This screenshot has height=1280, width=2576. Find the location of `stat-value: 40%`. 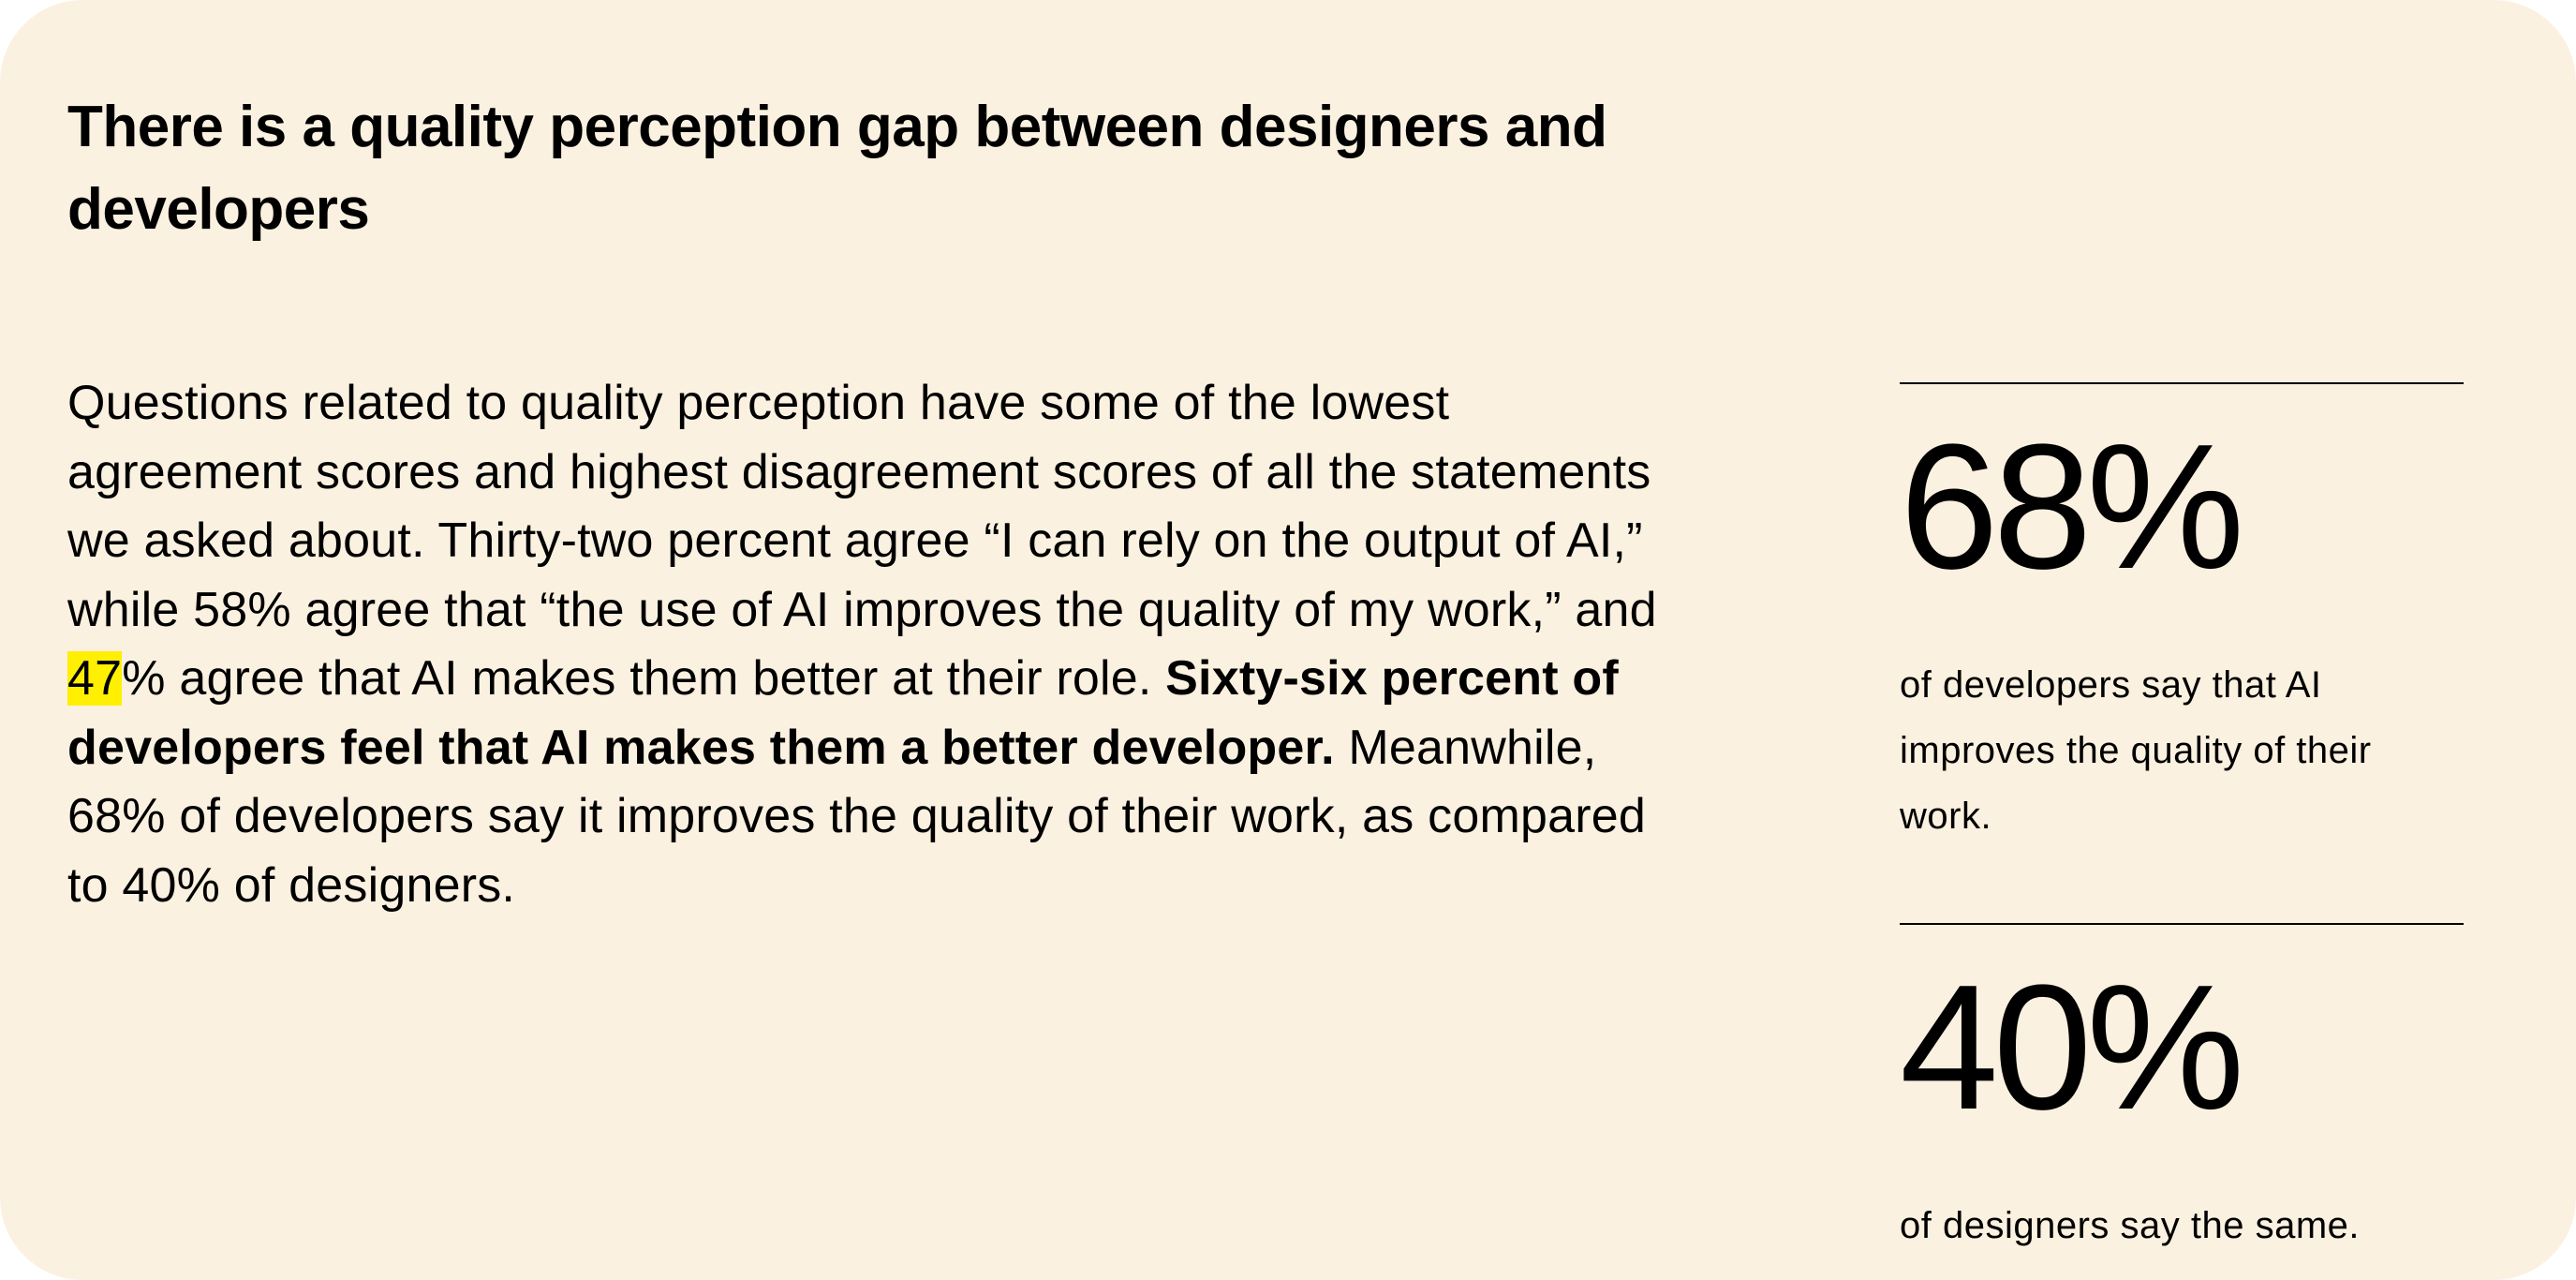

stat-value: 40% is located at coordinates (2072, 1047).